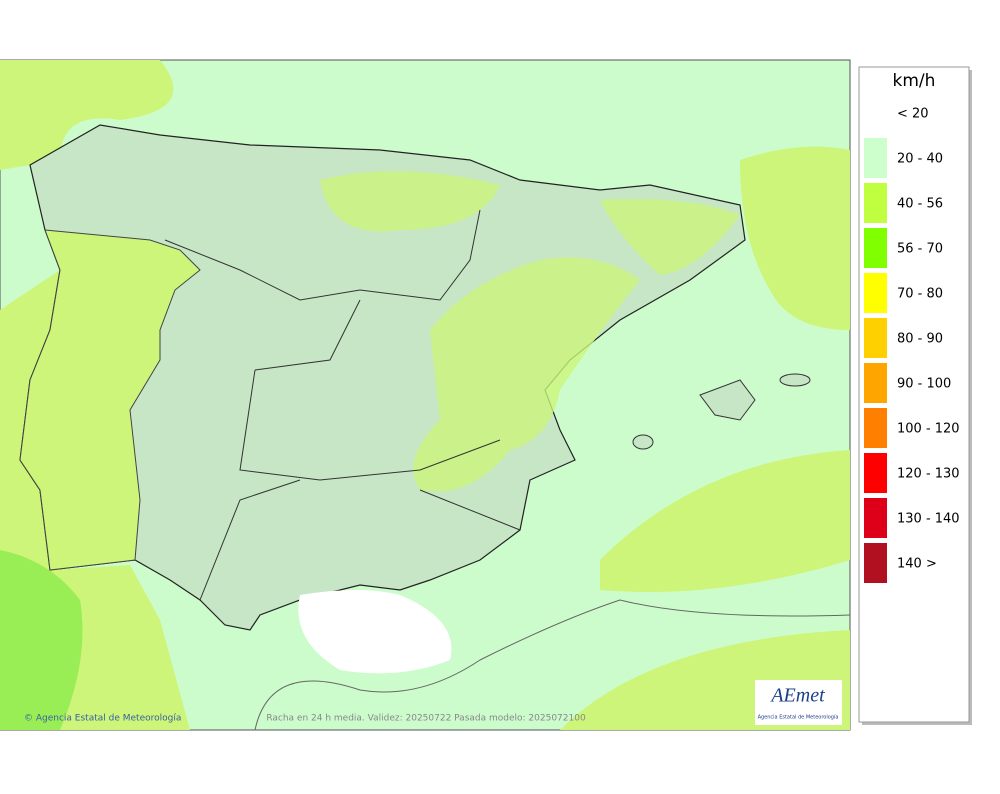 This screenshot has height=794, width=1000. I want to click on logo-subtitle: Agencia Estatal de Meteorología, so click(798, 717).